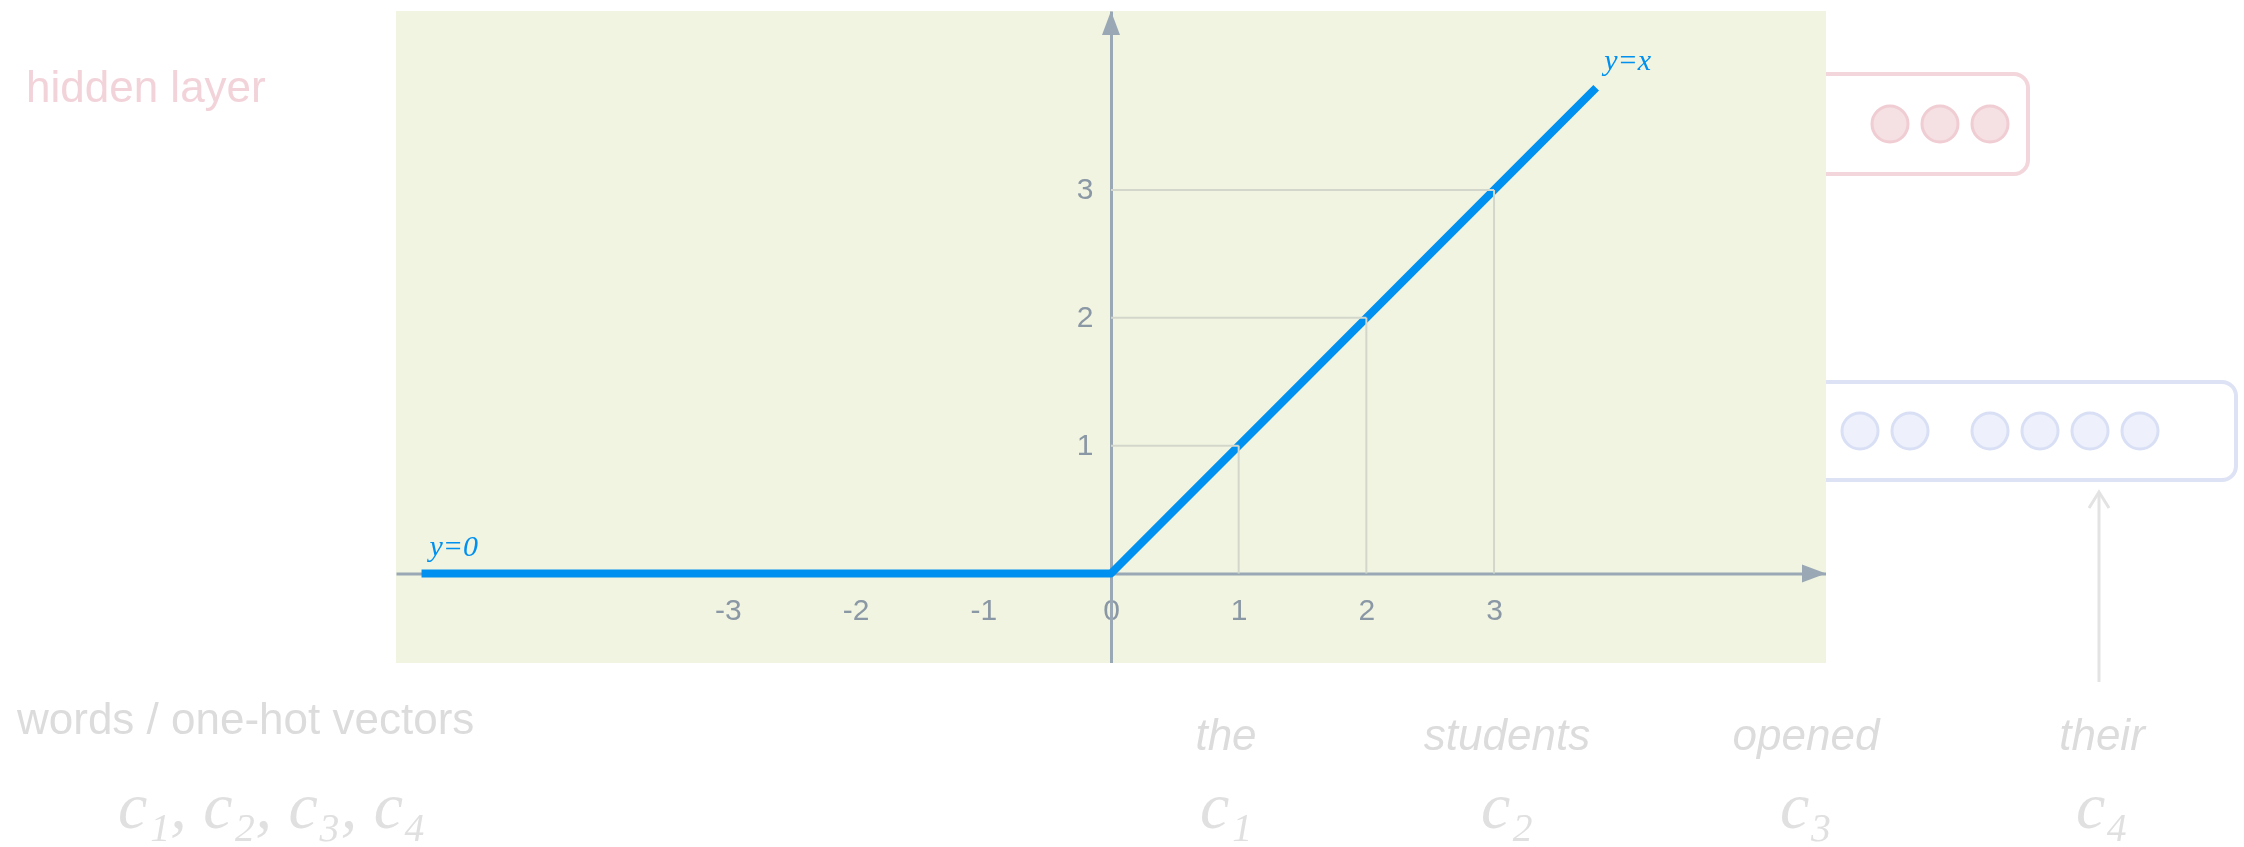 The width and height of the screenshot is (2244, 847). I want to click on x-tick-label: 3, so click(1494, 610).